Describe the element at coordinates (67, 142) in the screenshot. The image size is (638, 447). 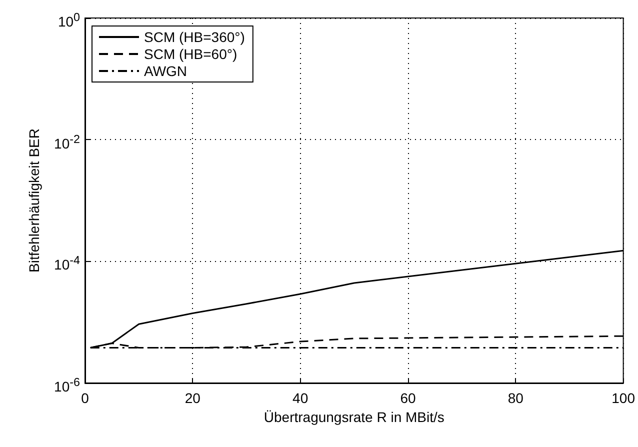
I see `y-tick-label: 10$^{-2}$` at that location.